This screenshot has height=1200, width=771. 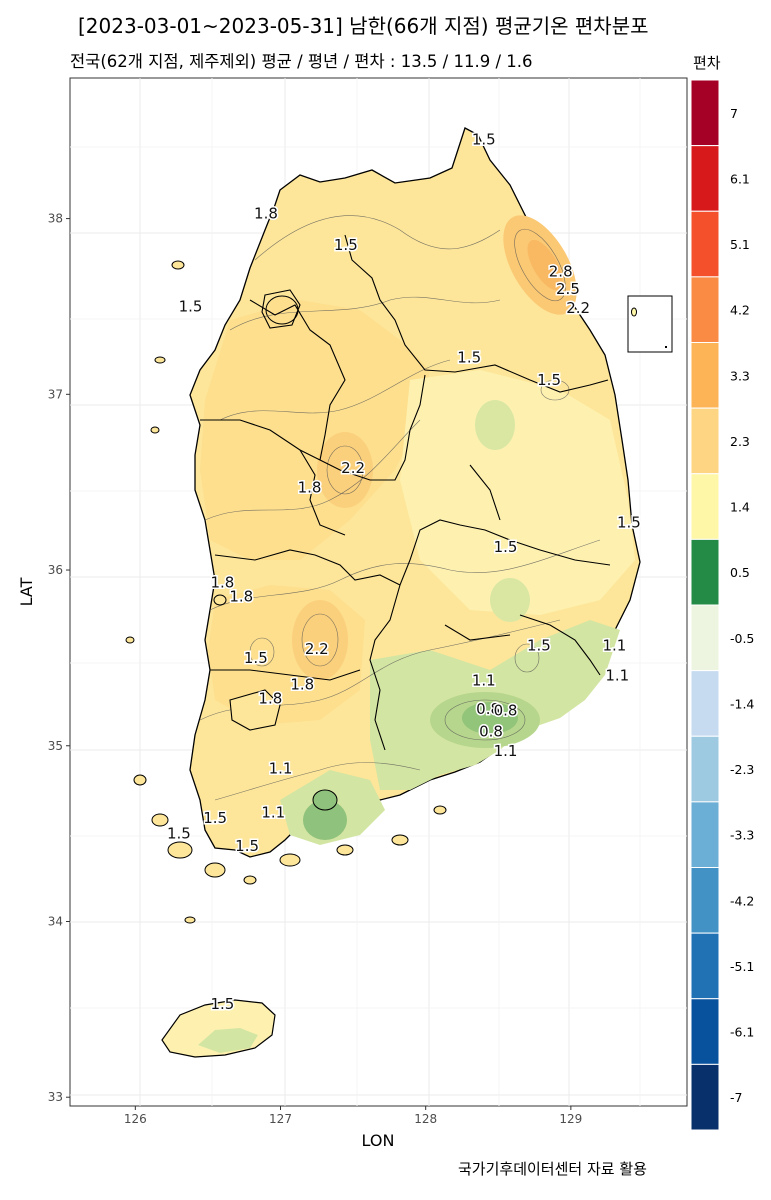 I want to click on legend-label: 4.2, so click(x=740, y=310).